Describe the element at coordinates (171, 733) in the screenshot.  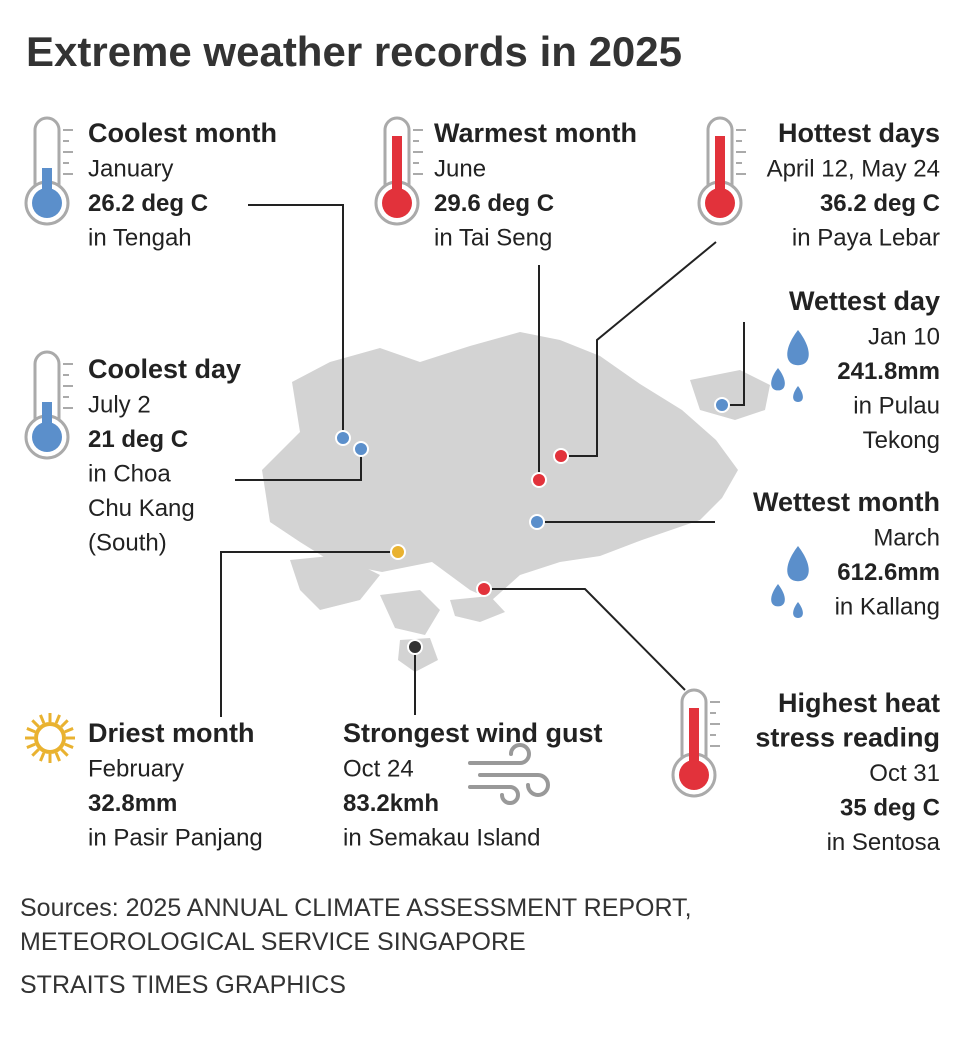
I see `record-heading: Driest month` at that location.